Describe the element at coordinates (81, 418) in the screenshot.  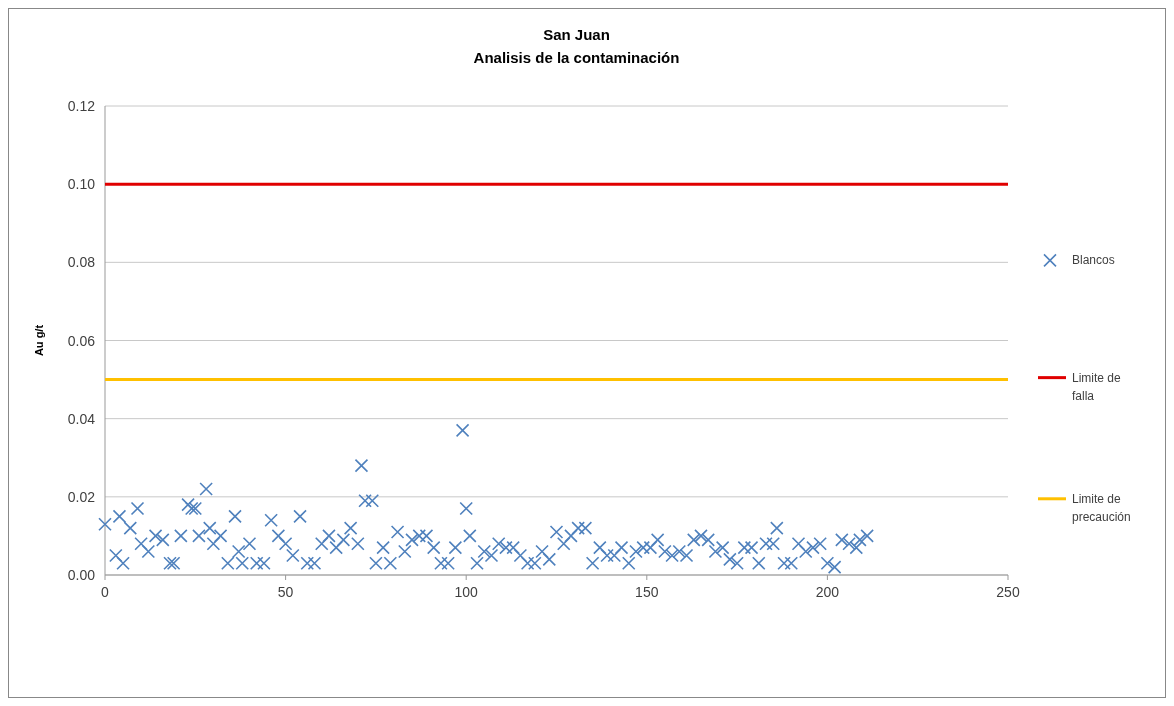
I see `y-tick-label: 0.04` at that location.